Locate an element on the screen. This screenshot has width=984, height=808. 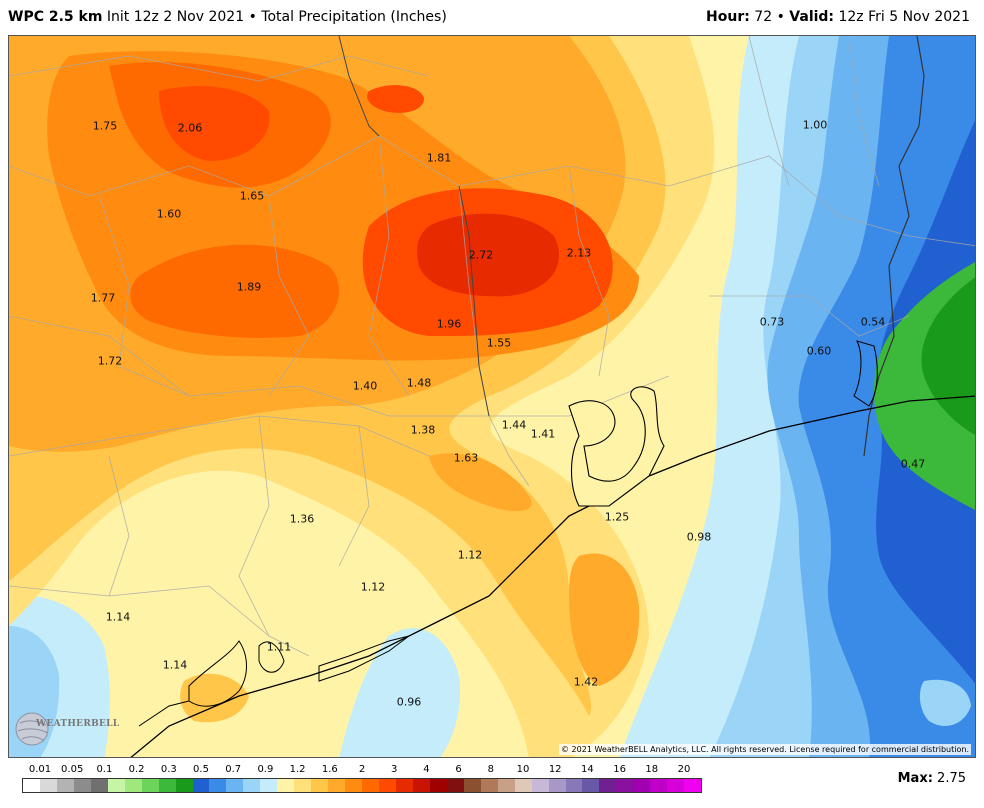
legend-label: 10 is located at coordinates (523, 769).